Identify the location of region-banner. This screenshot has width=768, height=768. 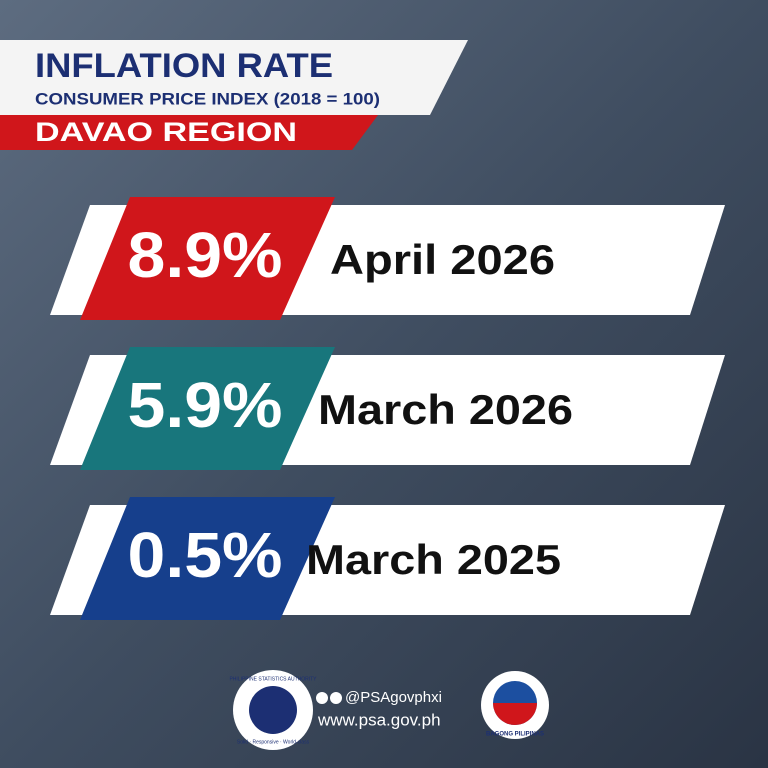
(189, 132).